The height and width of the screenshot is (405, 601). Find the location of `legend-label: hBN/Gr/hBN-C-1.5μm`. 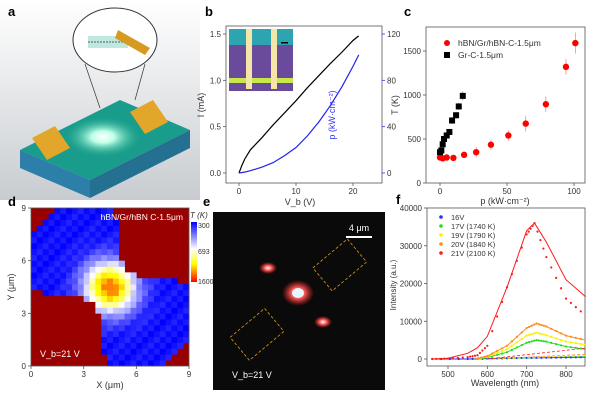

legend-label: hBN/Gr/hBN-C-1.5μm is located at coordinates (499, 43).